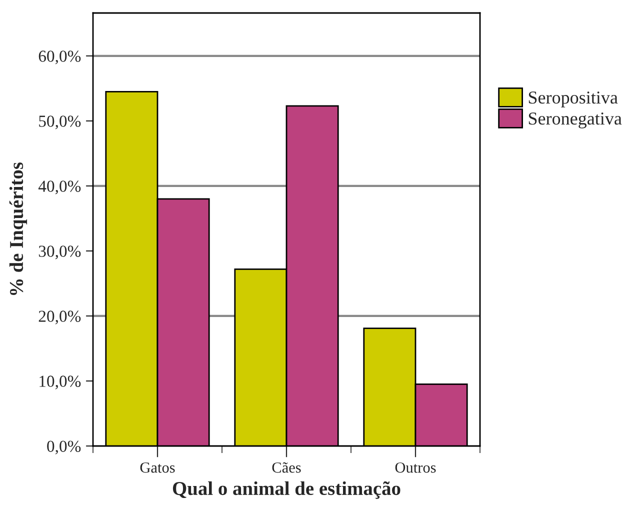 Image resolution: width=625 pixels, height=508 pixels. Describe the element at coordinates (286, 490) in the screenshot. I see `x-axis-title: Qual o animal de estimação` at that location.